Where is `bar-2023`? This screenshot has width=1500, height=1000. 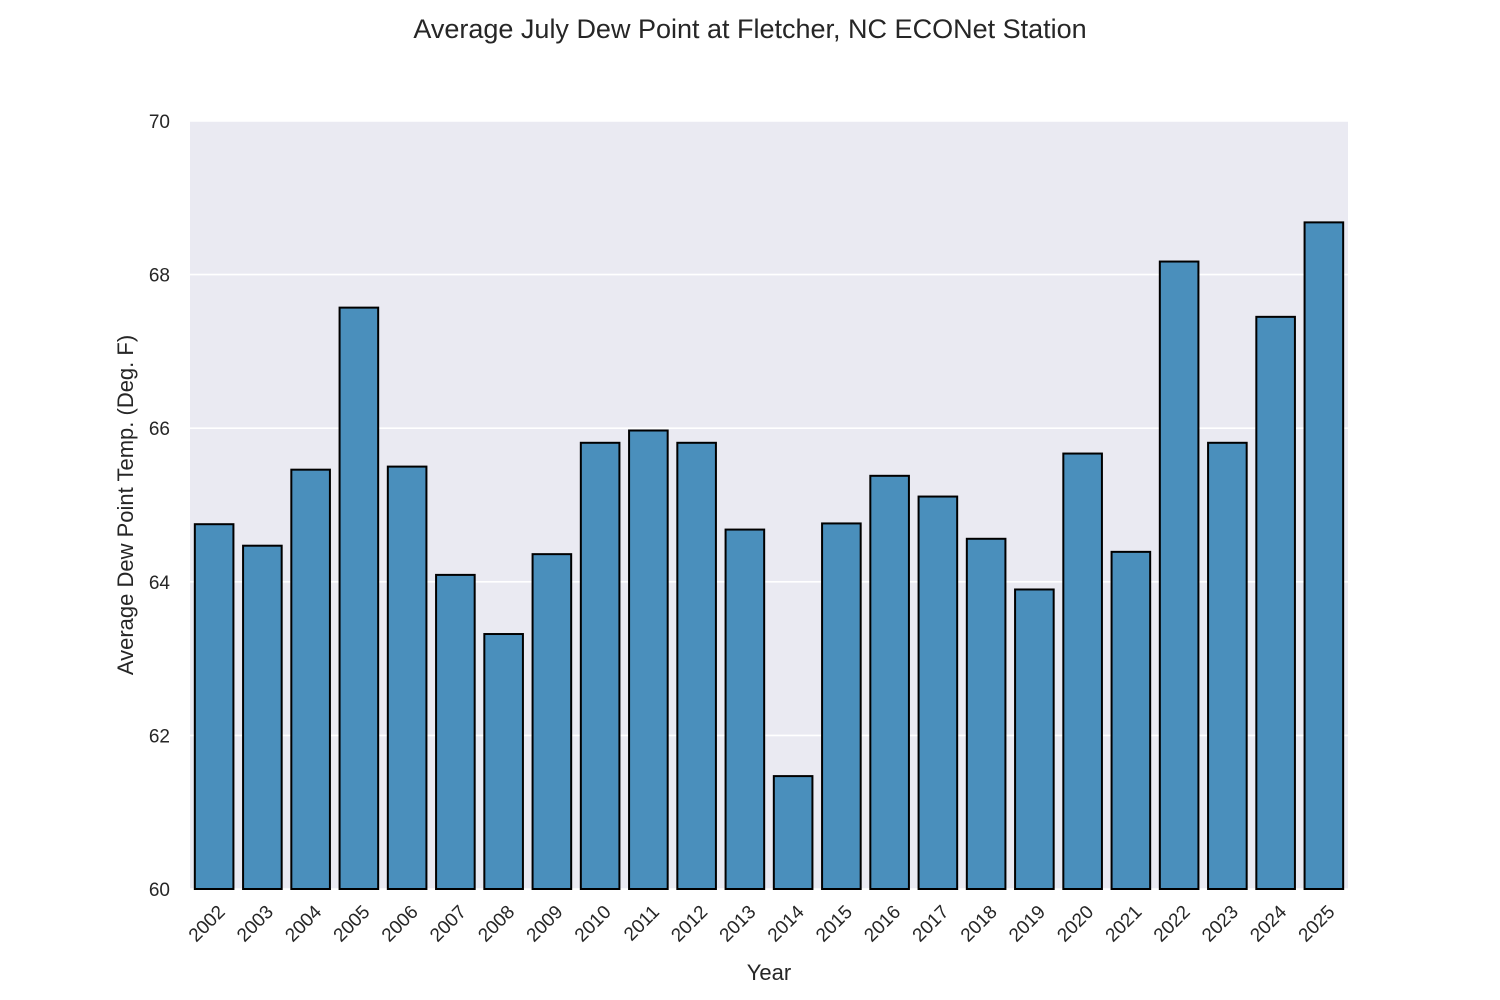 bar-2023 is located at coordinates (1227, 665).